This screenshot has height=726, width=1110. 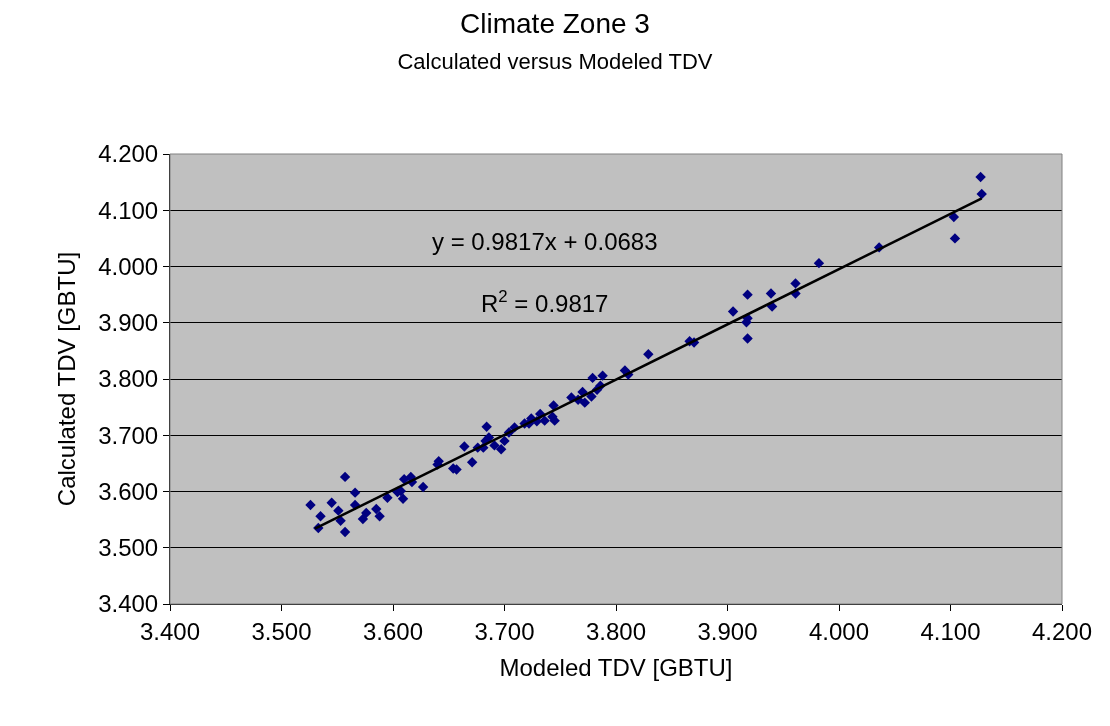 I want to click on y-tick-label: 4.100, so click(x=128, y=210).